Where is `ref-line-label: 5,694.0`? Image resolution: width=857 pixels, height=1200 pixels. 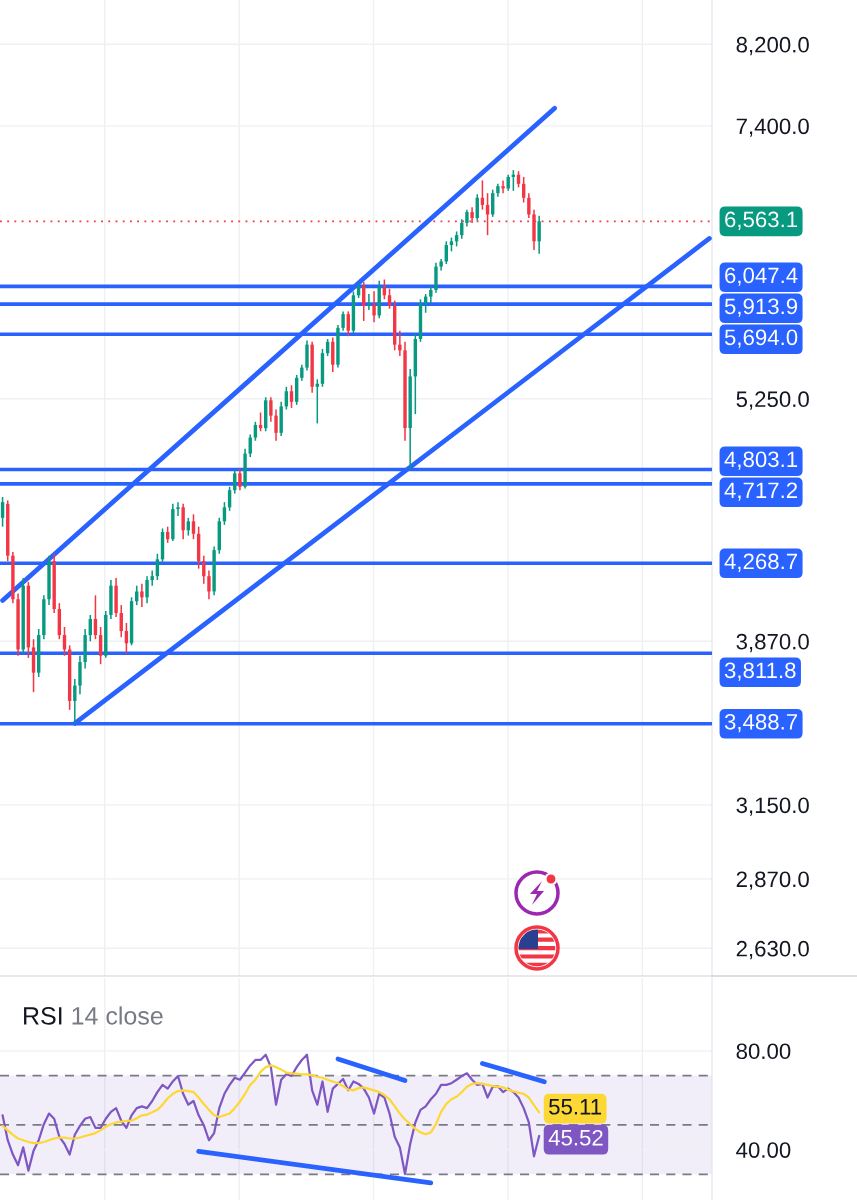
ref-line-label: 5,694.0 is located at coordinates (761, 338).